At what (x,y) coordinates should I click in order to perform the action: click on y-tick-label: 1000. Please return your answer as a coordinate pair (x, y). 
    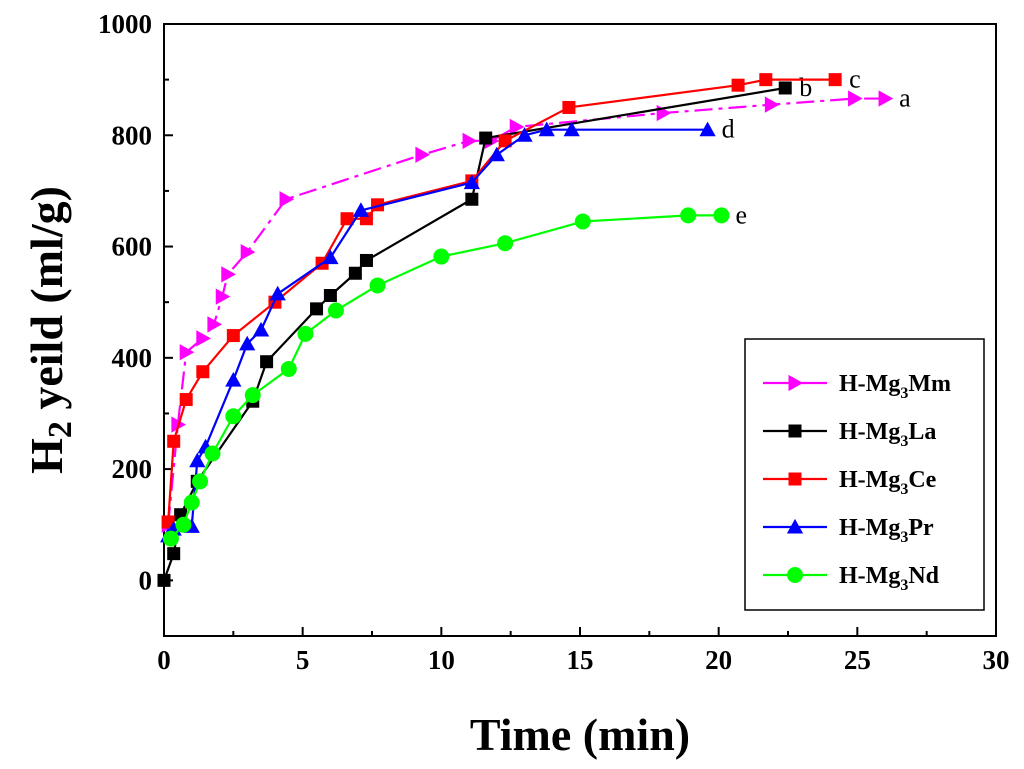
    Looking at the image, I should click on (125, 24).